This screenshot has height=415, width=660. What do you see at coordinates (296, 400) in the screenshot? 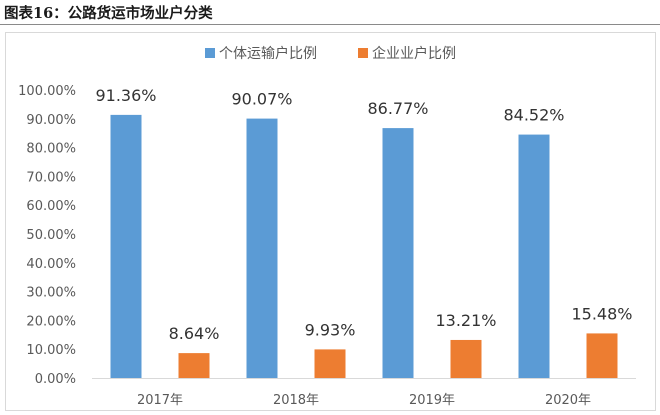
I see `x-tick-label: 2018年` at bounding box center [296, 400].